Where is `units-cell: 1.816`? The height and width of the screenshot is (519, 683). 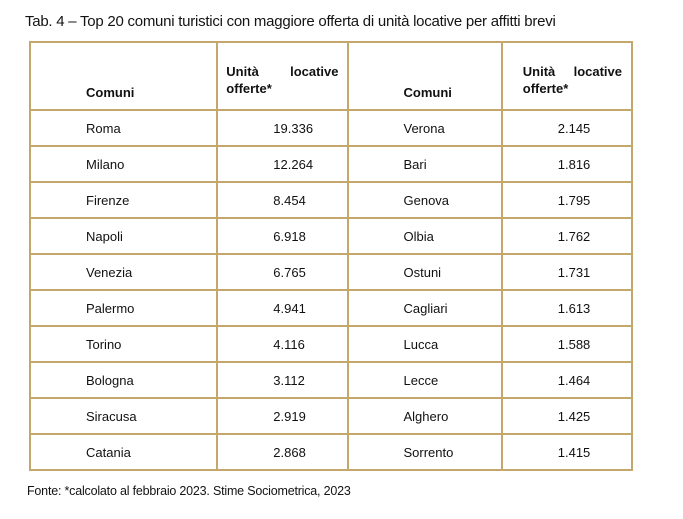
units-cell: 1.816 is located at coordinates (567, 164).